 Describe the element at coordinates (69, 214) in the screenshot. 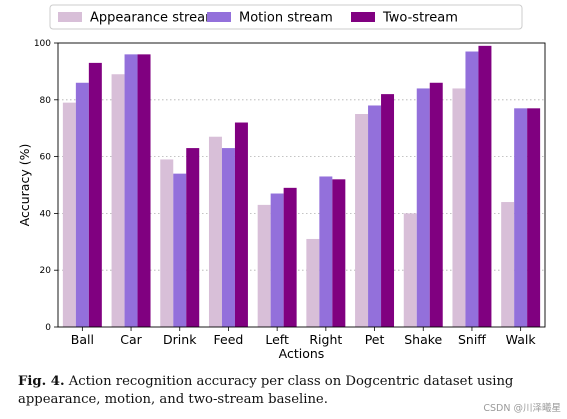

I see `bar-appearance-stream-ball` at that location.